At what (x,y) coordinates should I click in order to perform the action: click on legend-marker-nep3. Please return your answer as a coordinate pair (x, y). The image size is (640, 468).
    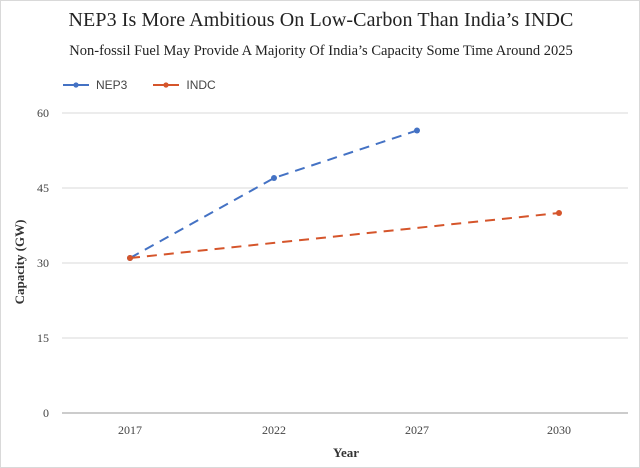
    Looking at the image, I should click on (76, 85).